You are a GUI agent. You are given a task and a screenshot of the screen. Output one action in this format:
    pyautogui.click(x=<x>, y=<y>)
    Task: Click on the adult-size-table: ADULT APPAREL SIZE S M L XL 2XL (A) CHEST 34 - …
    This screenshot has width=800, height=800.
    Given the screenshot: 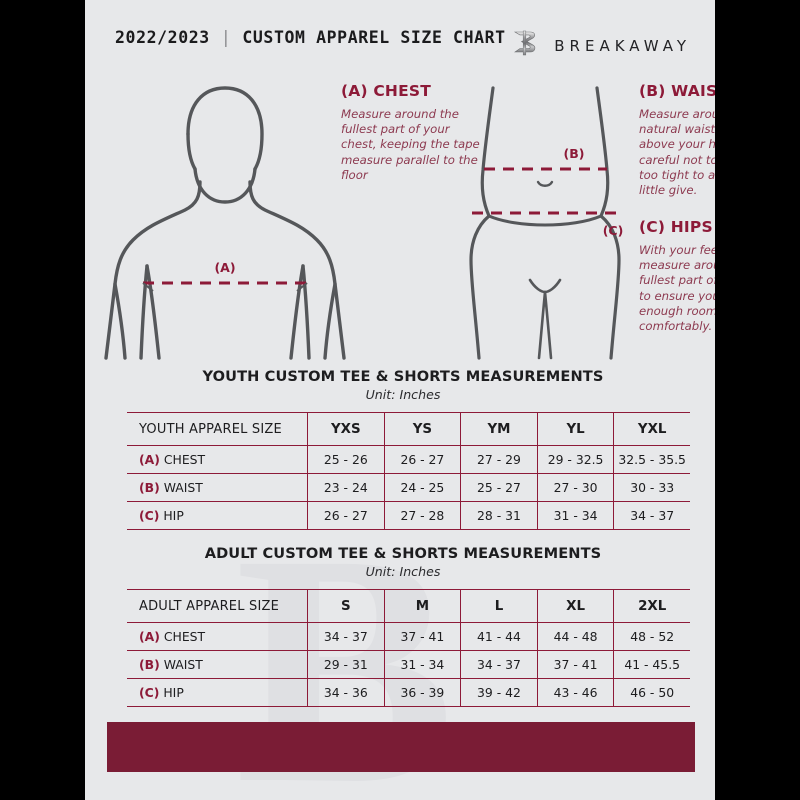 What is the action you would take?
    pyautogui.click(x=408, y=648)
    